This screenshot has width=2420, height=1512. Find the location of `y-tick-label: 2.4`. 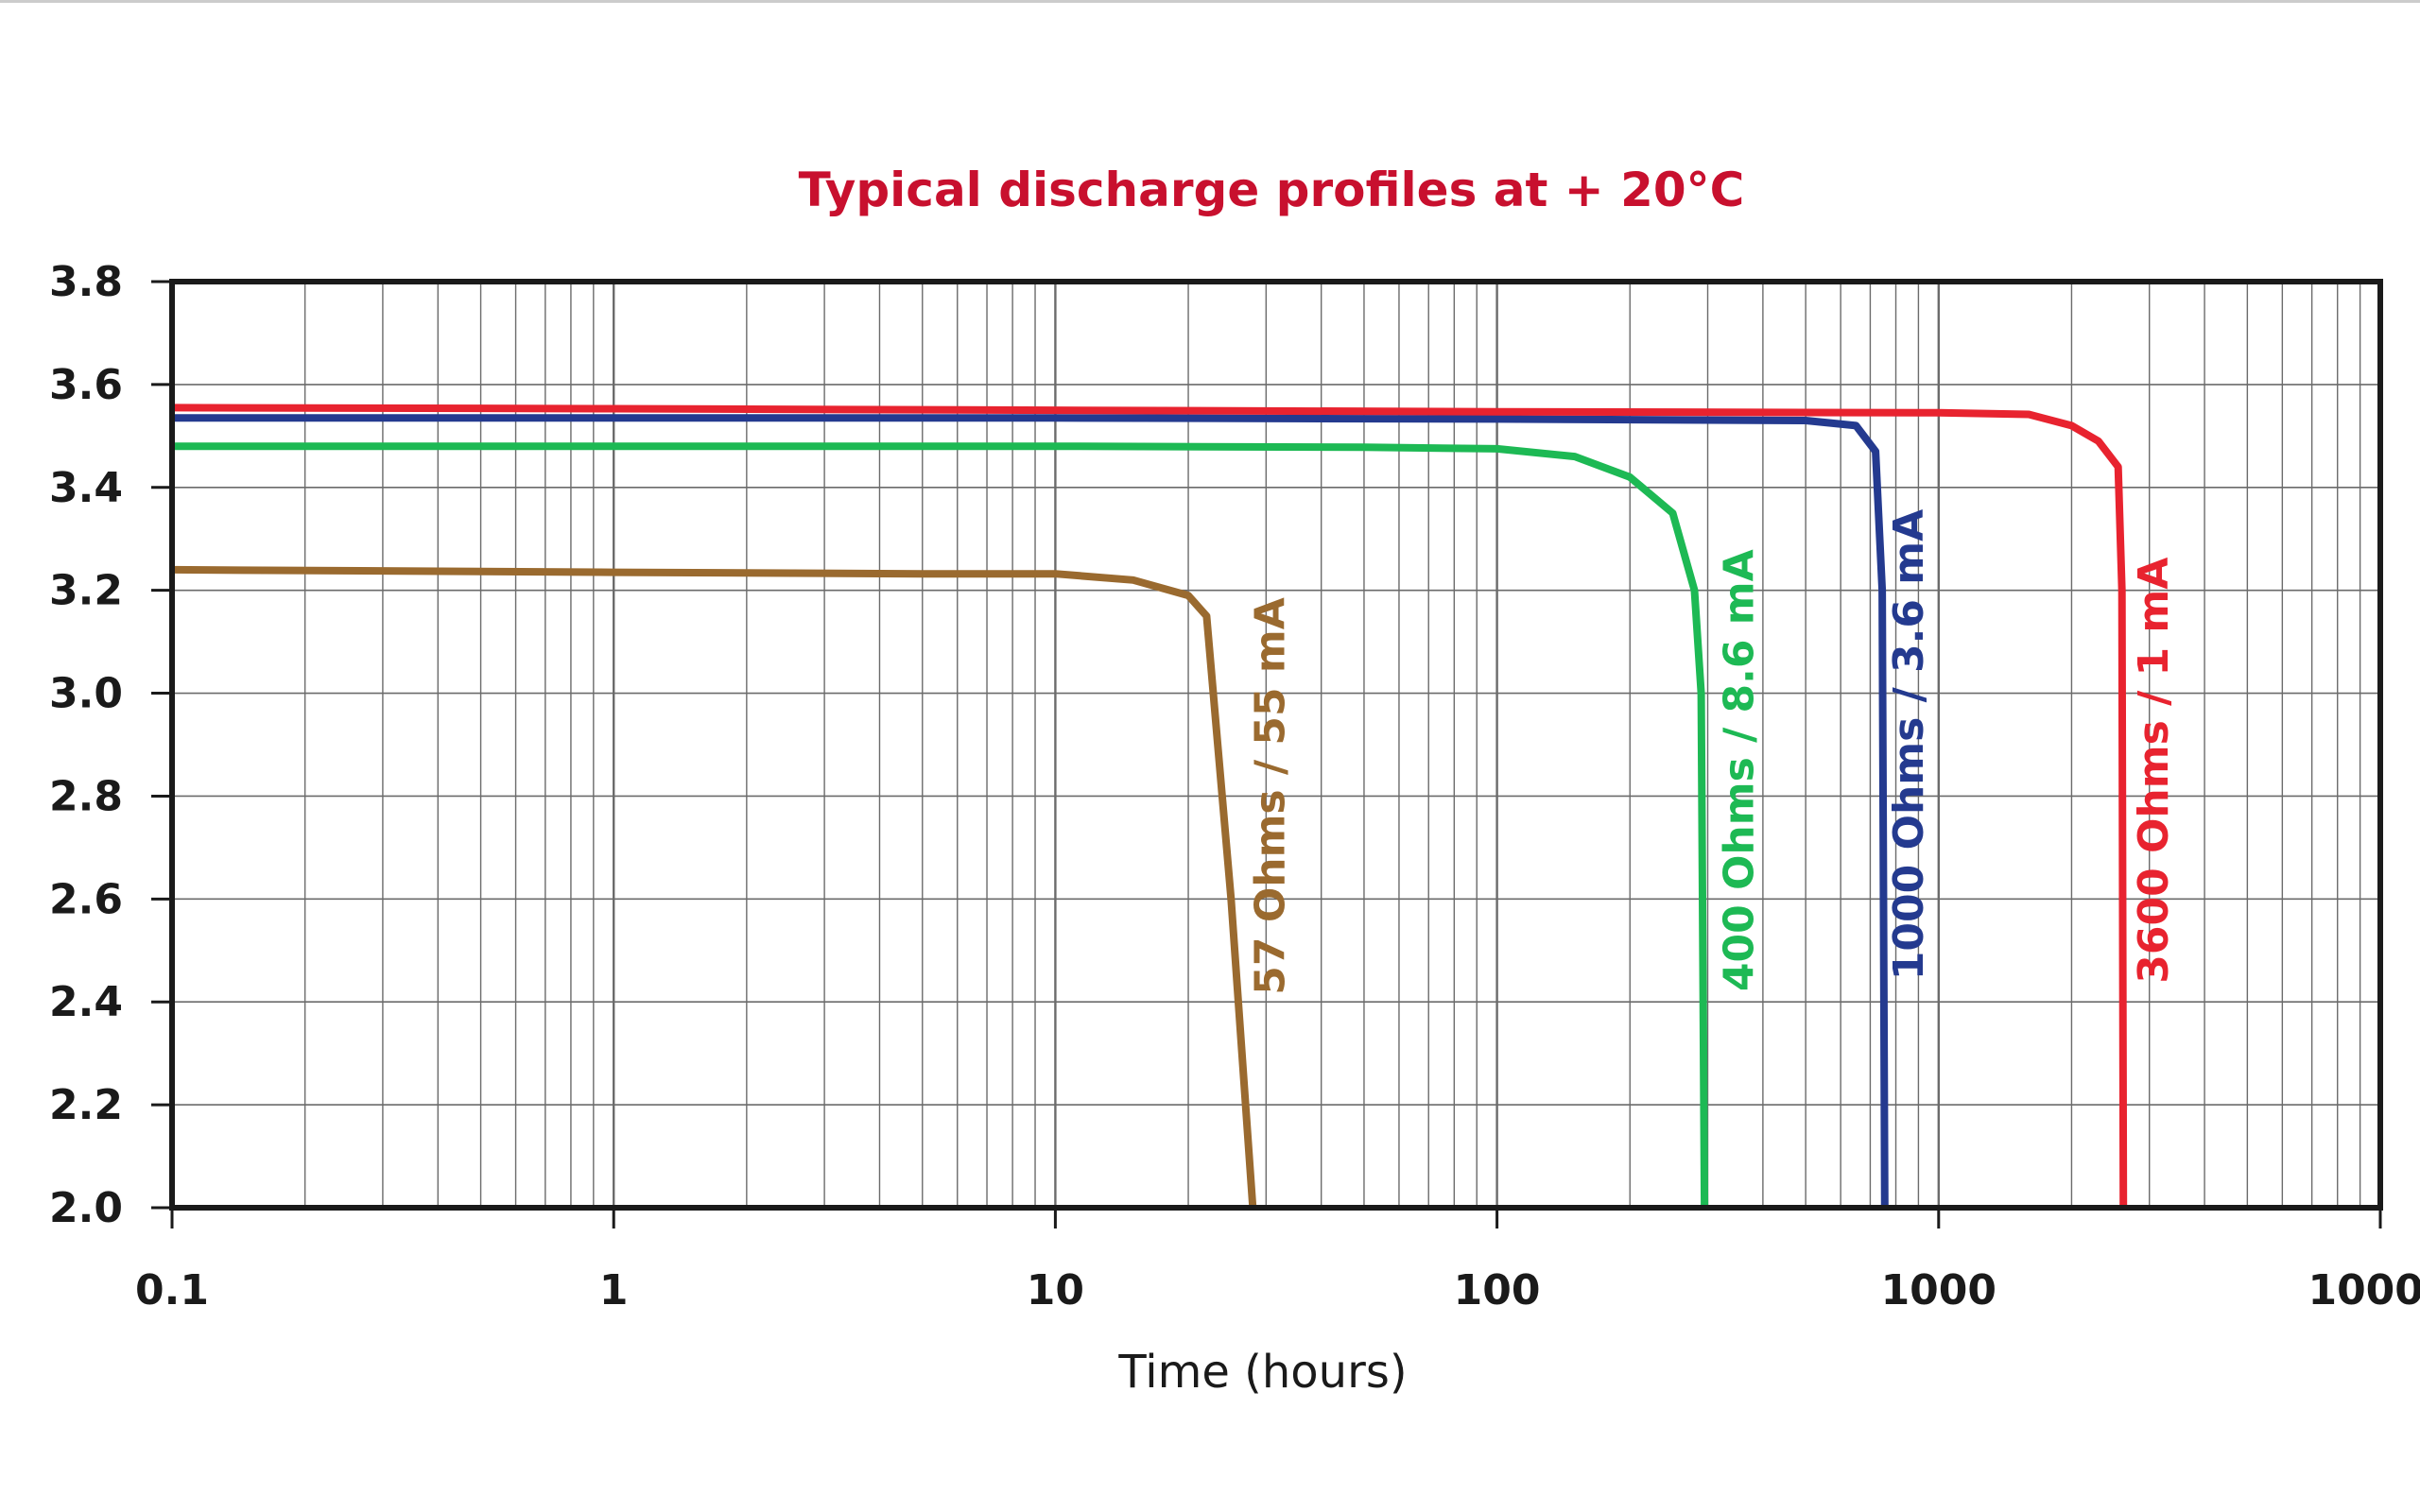

y-tick-label: 2.4 is located at coordinates (86, 1002).